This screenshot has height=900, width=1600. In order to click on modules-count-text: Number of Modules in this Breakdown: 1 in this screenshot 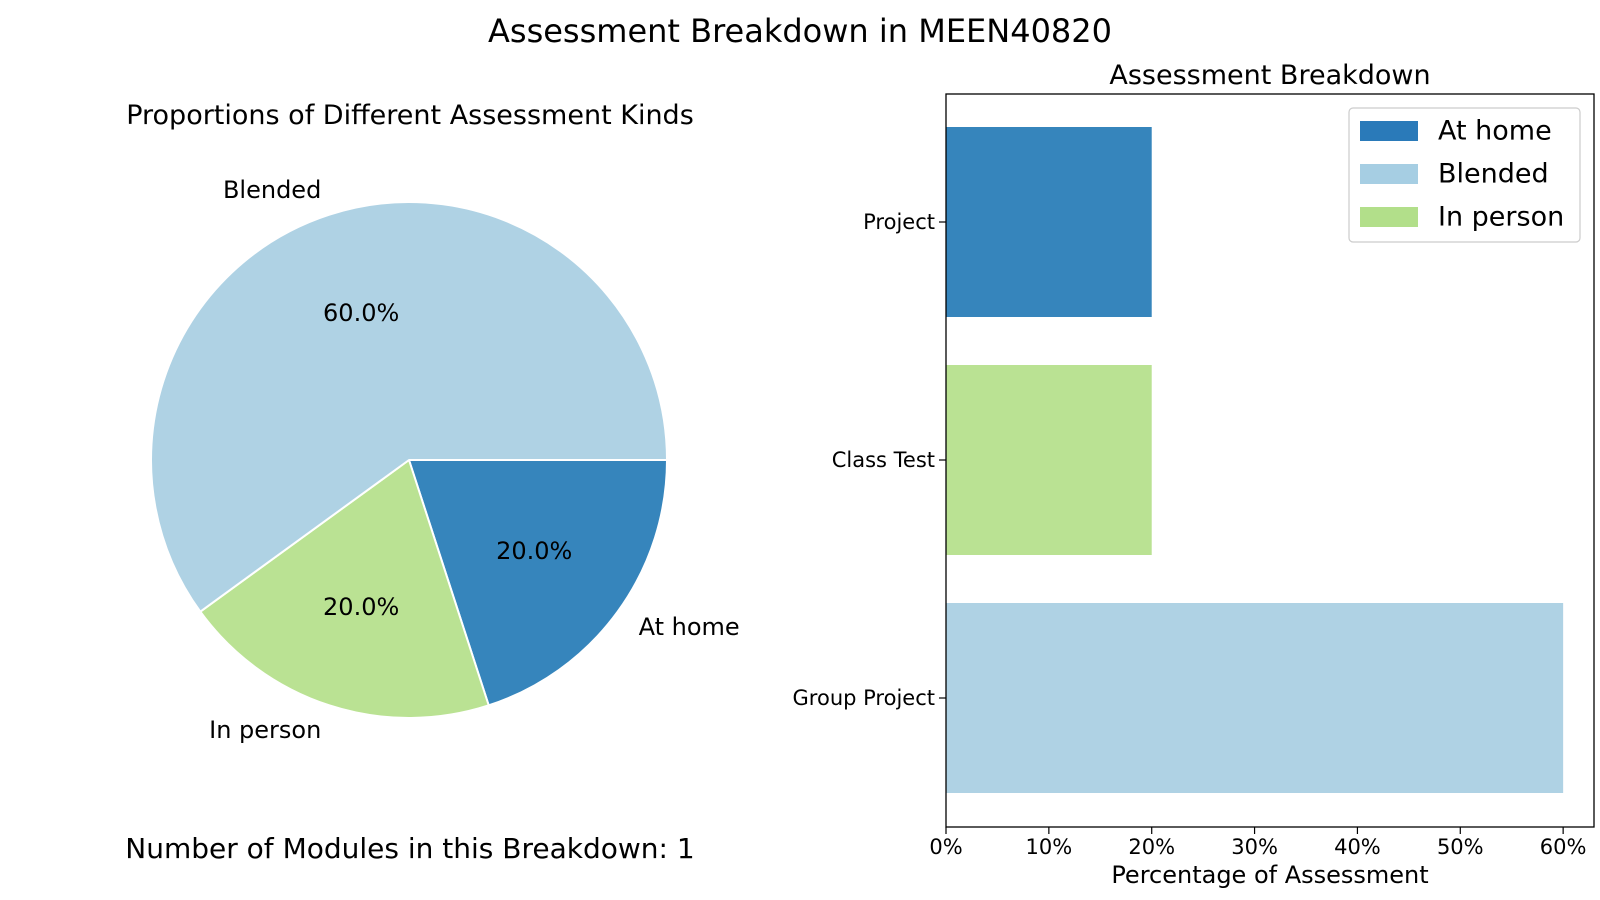, I will do `click(410, 848)`.